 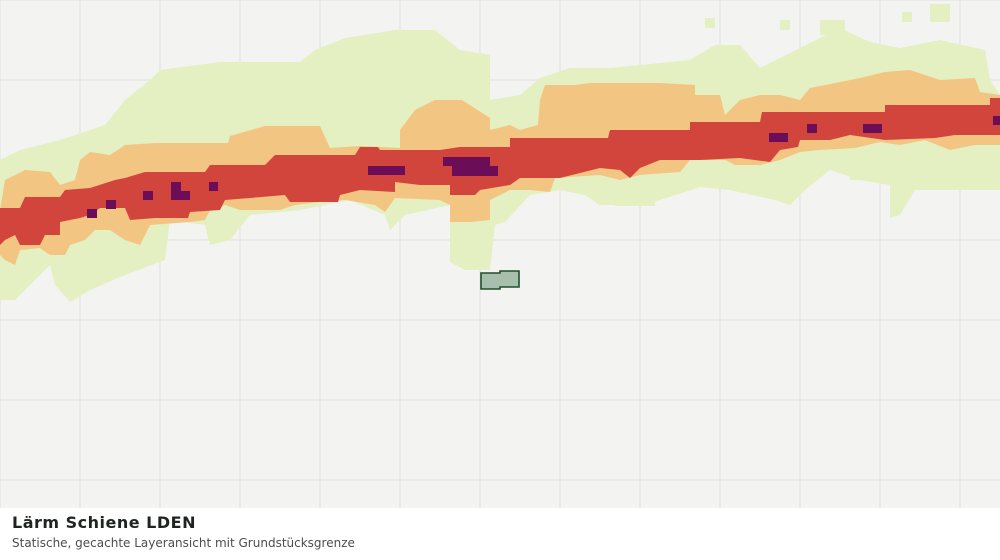 I want to click on property-boundary, so click(x=500, y=280).